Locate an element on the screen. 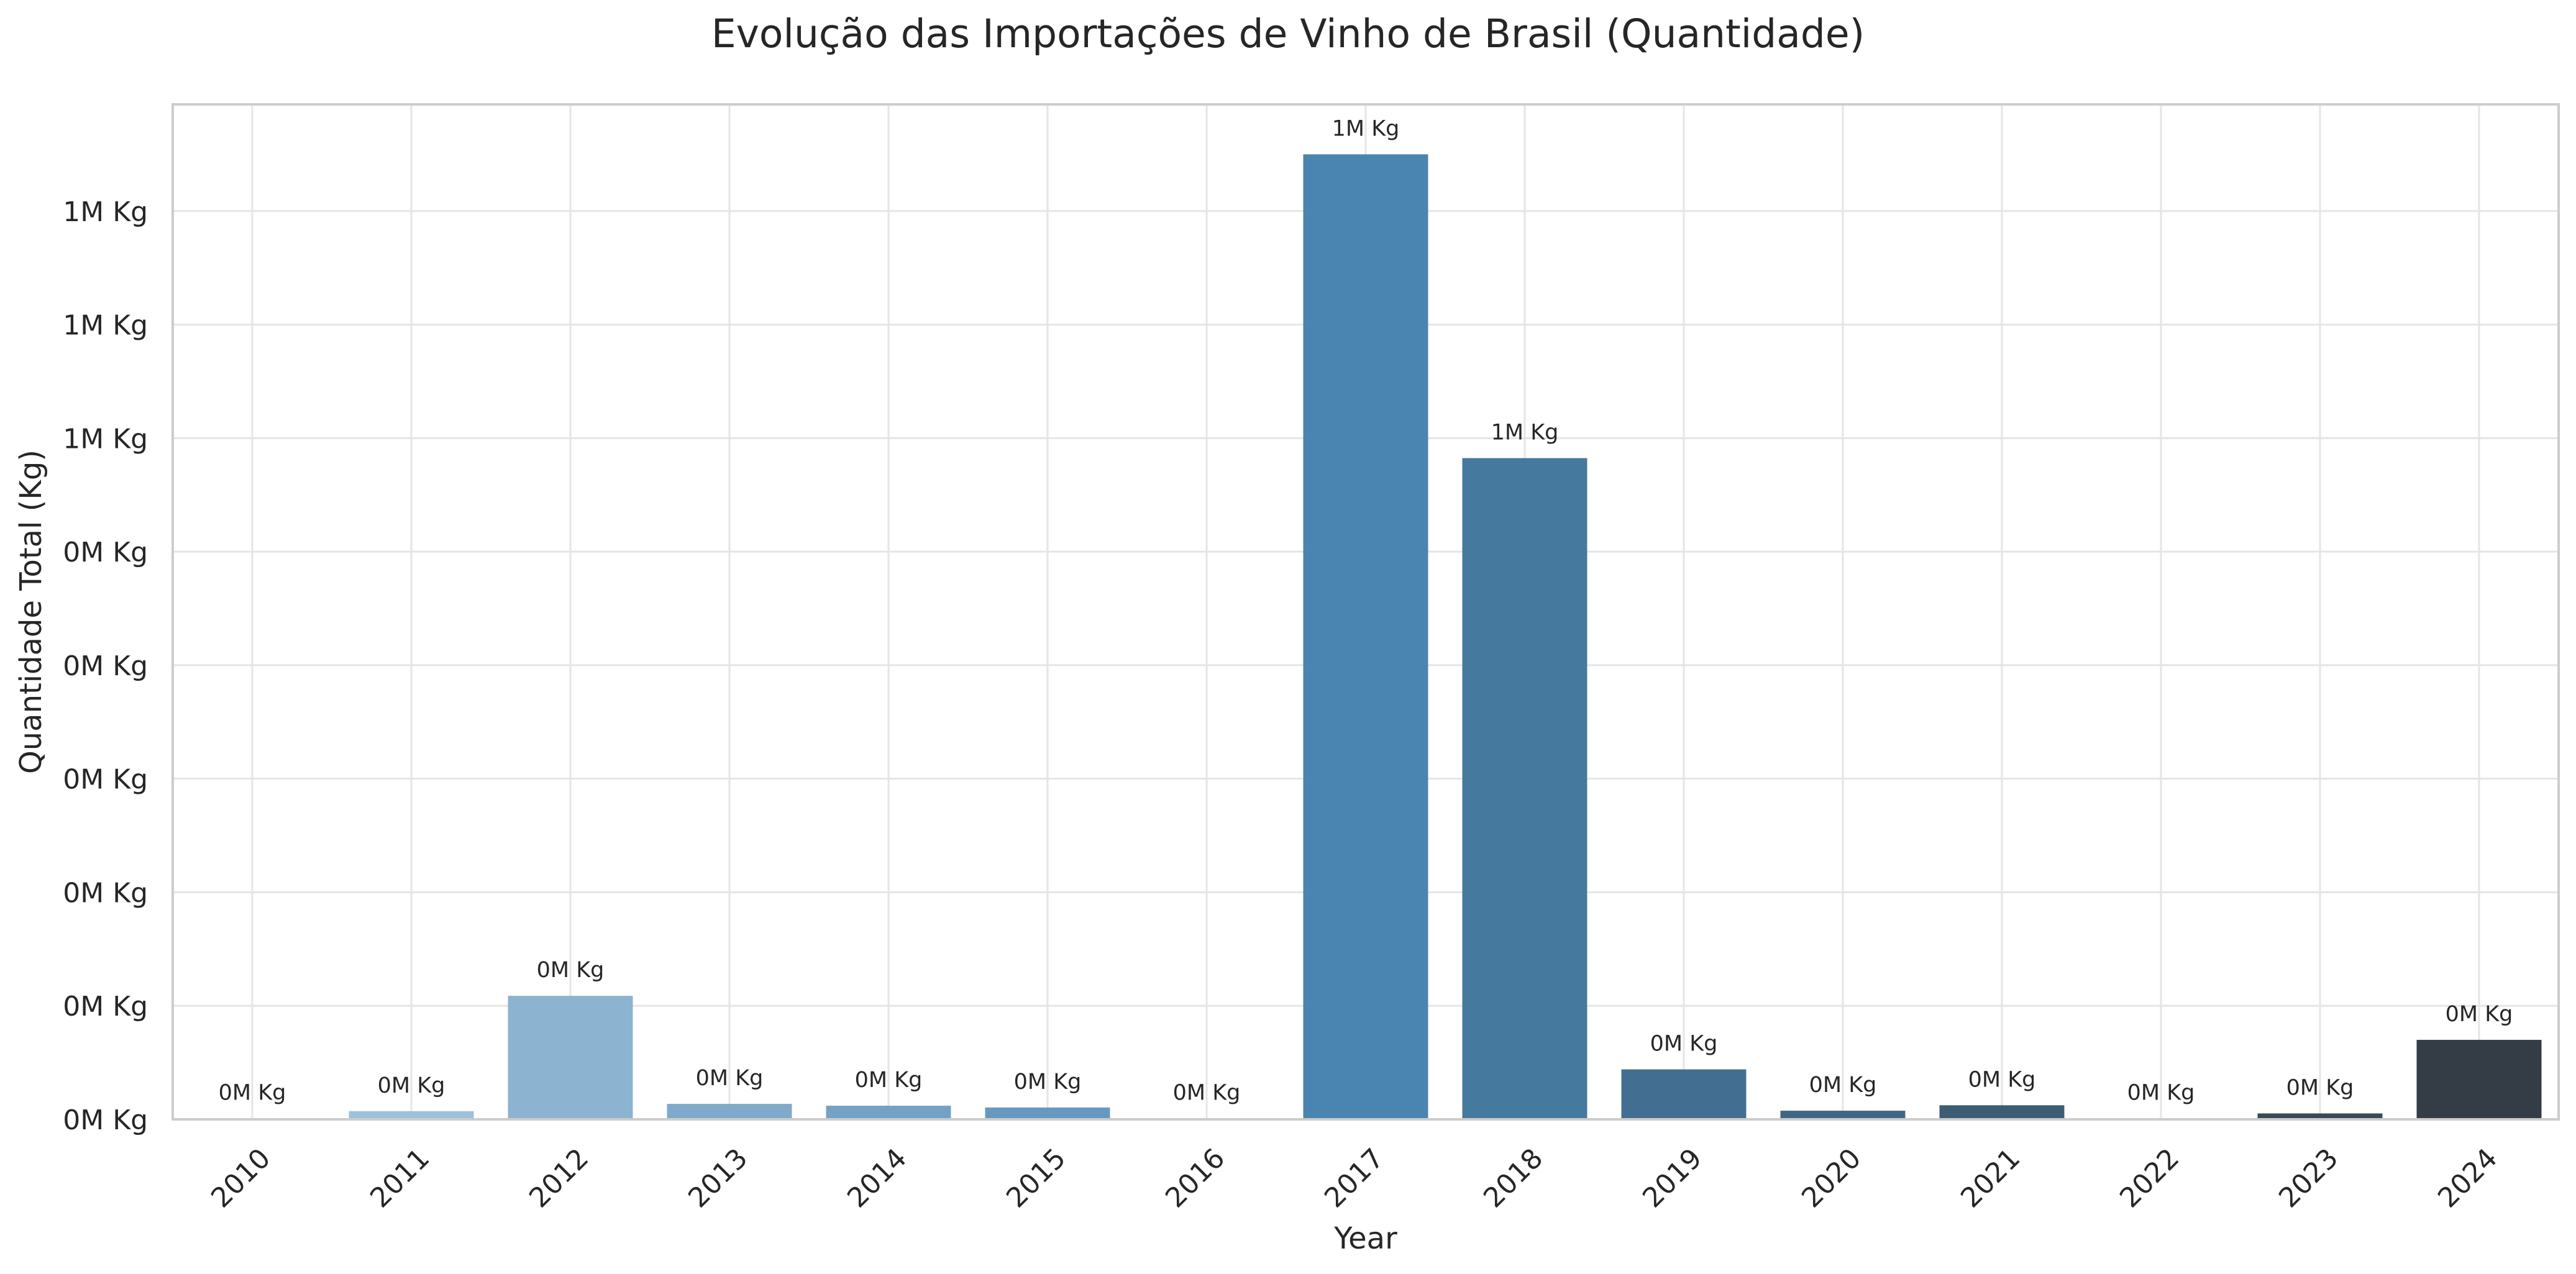 This screenshot has height=1274, width=2576. y-axis-title: Quantidade Total (Kg) is located at coordinates (31, 612).